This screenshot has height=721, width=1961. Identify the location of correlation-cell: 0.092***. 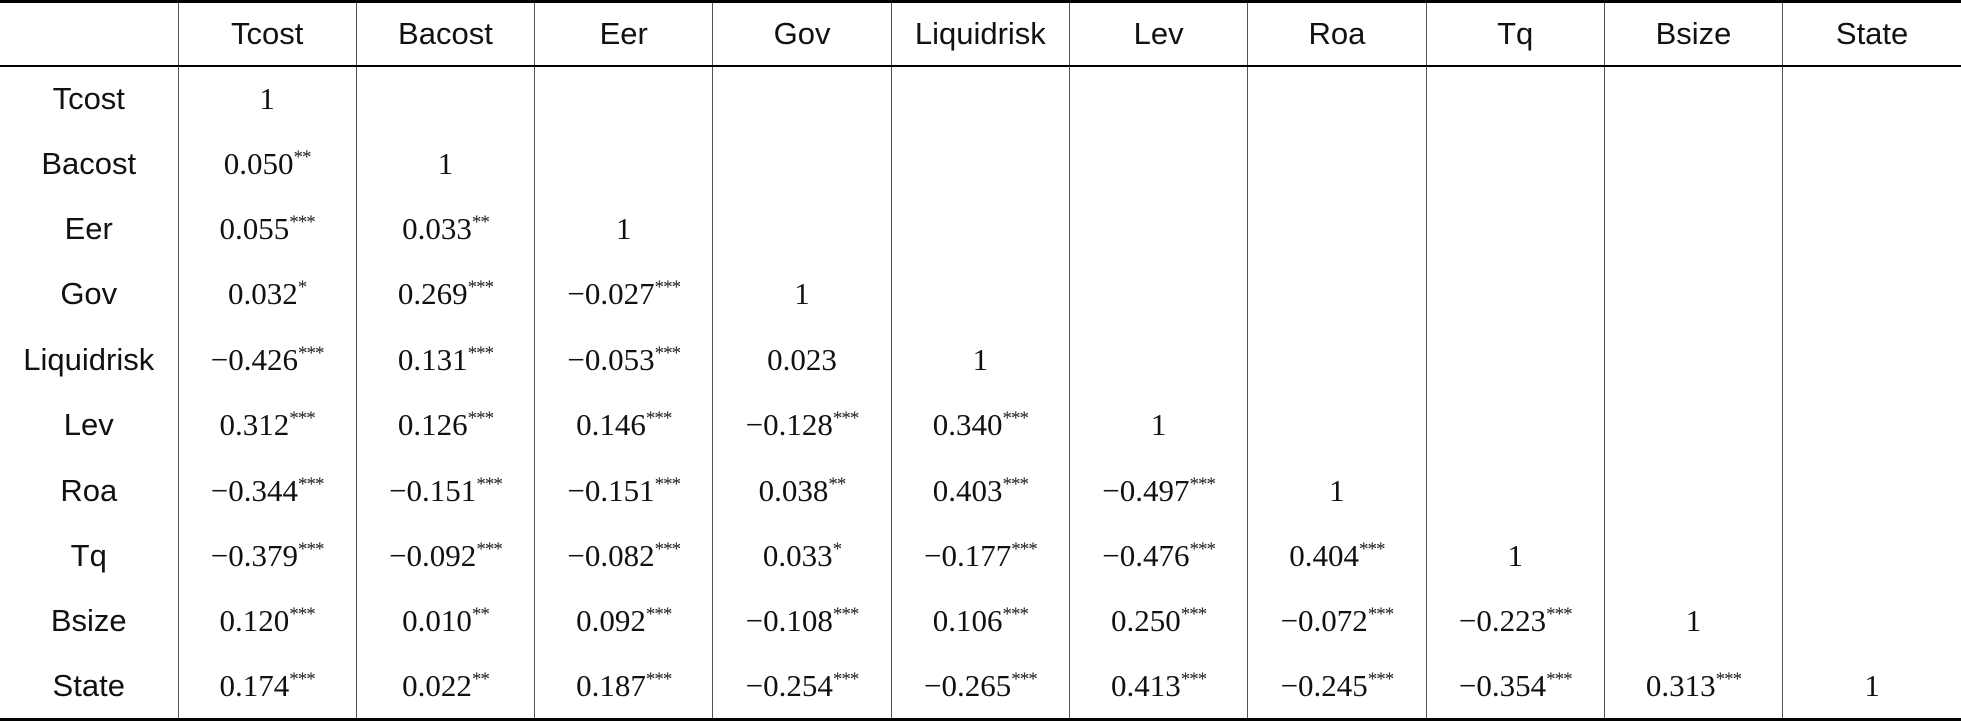
(624, 621).